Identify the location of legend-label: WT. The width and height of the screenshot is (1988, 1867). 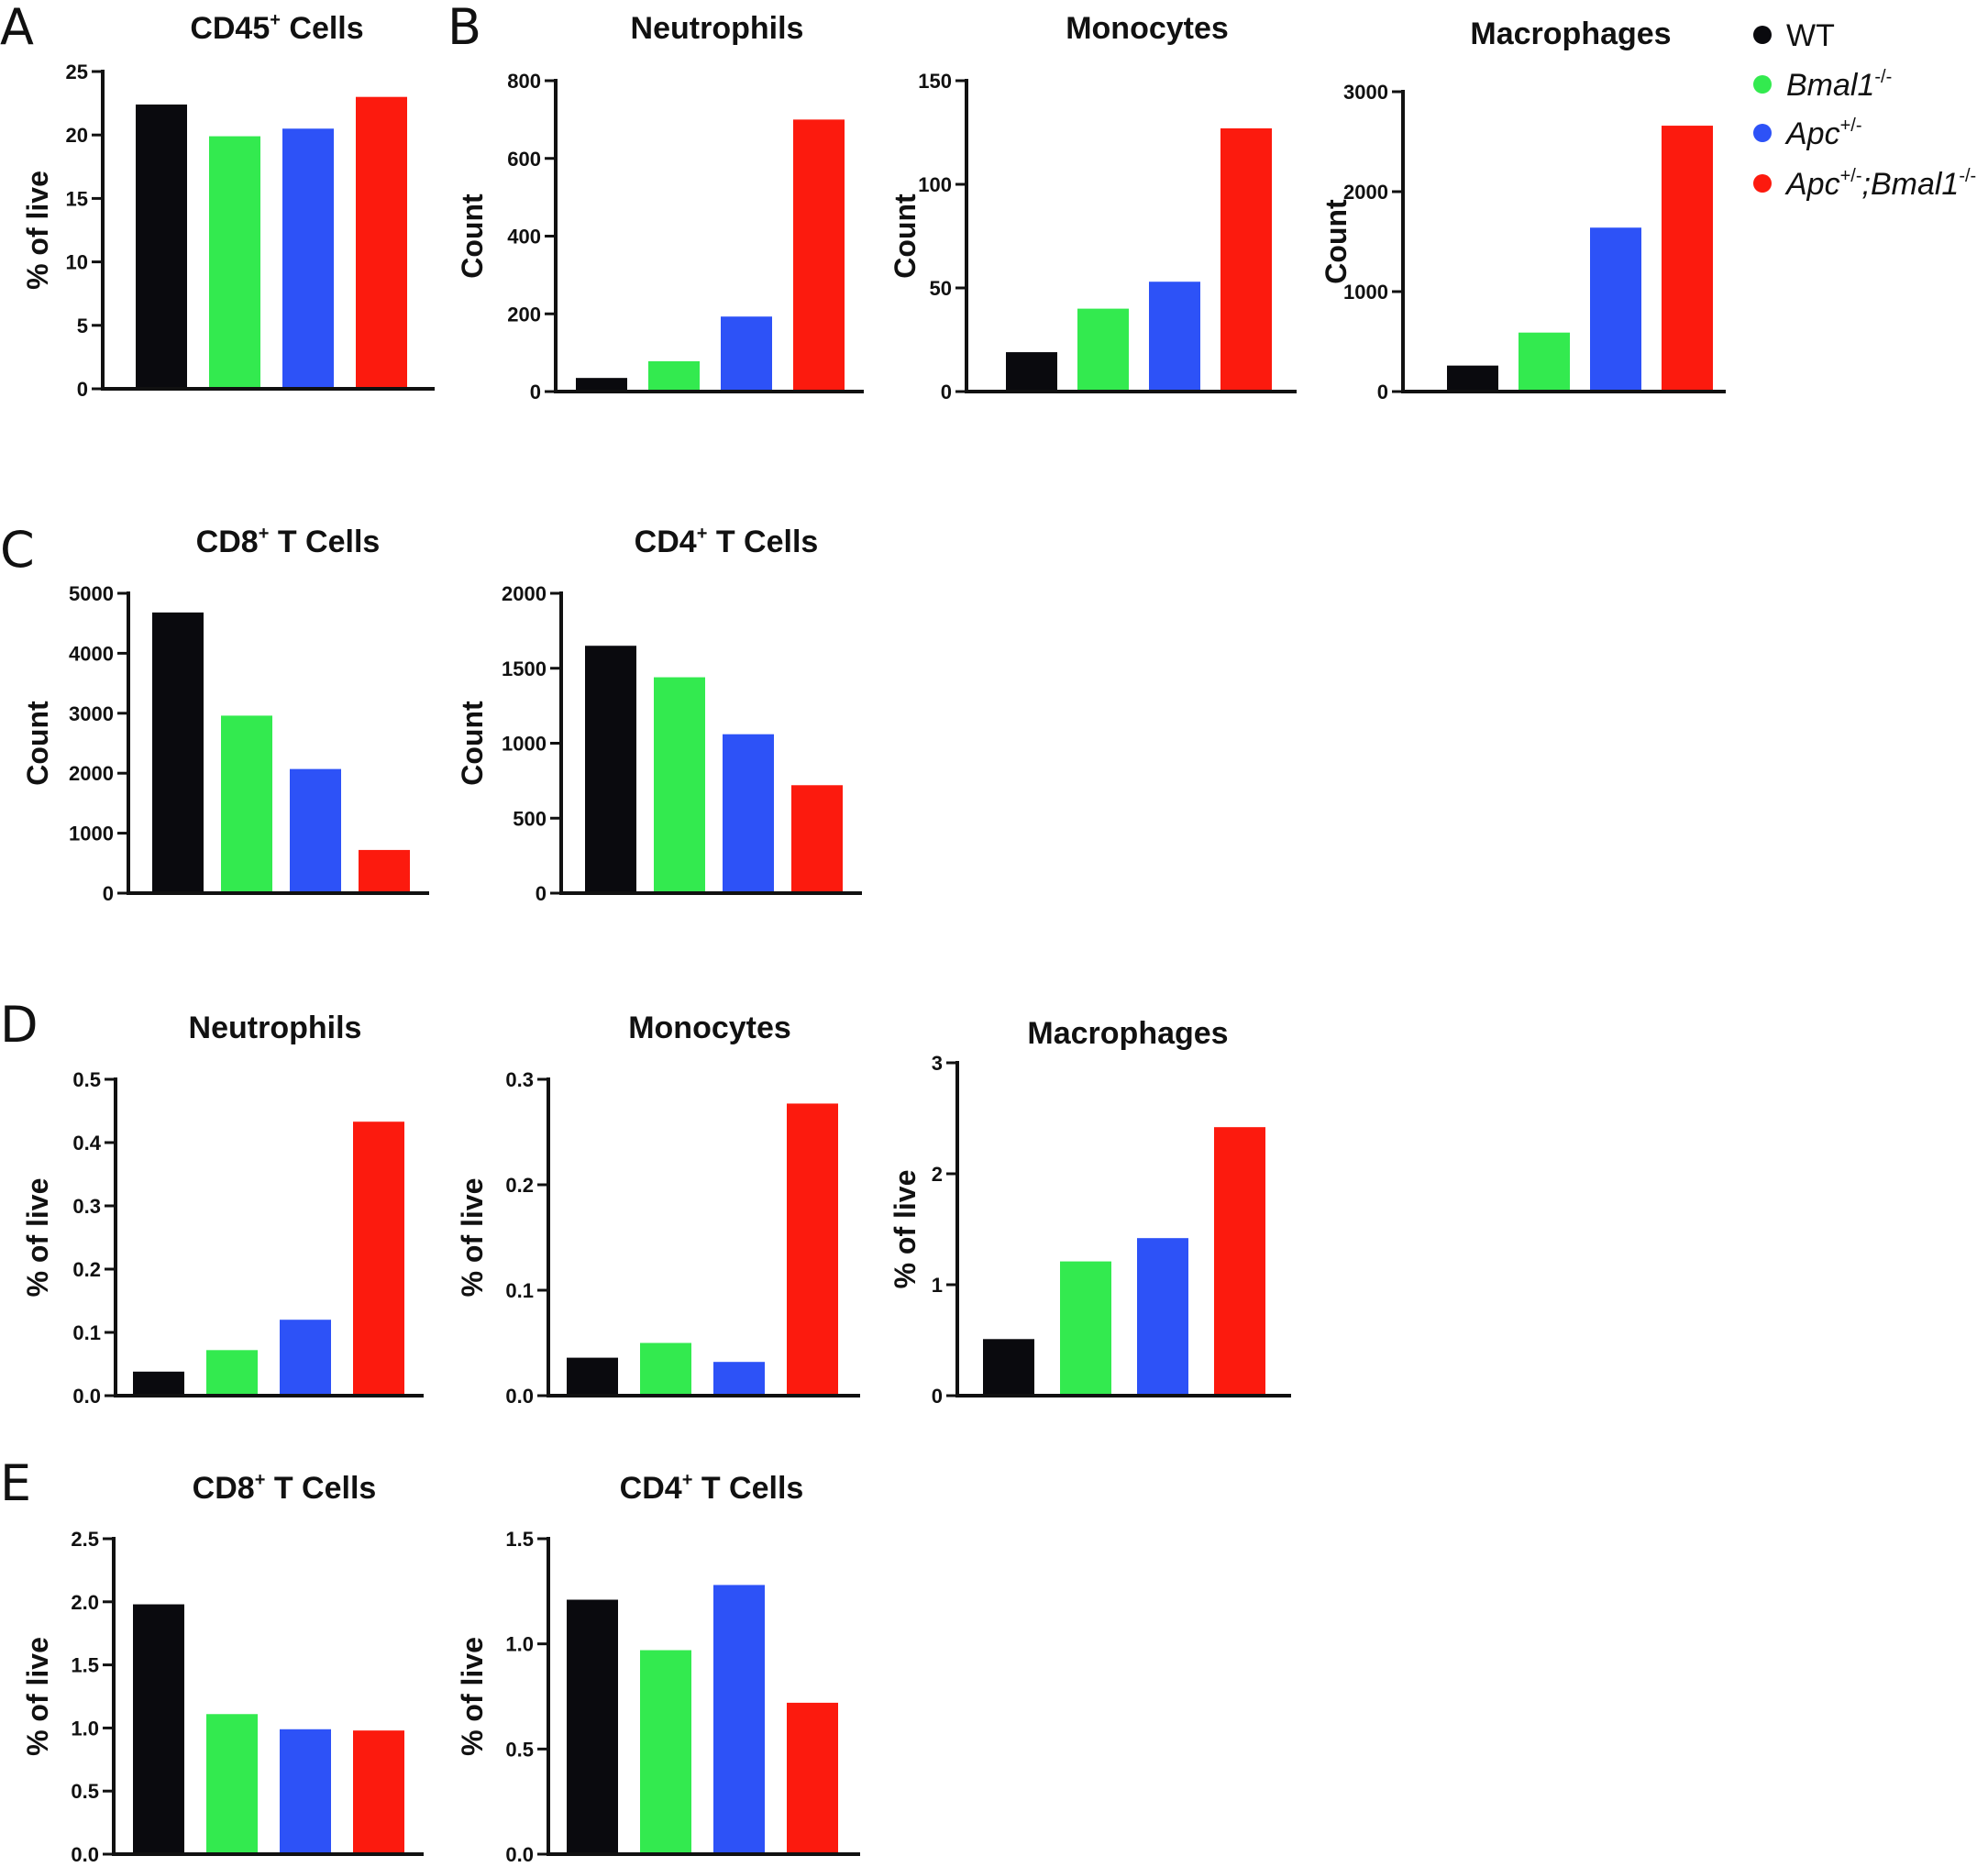
(1811, 35).